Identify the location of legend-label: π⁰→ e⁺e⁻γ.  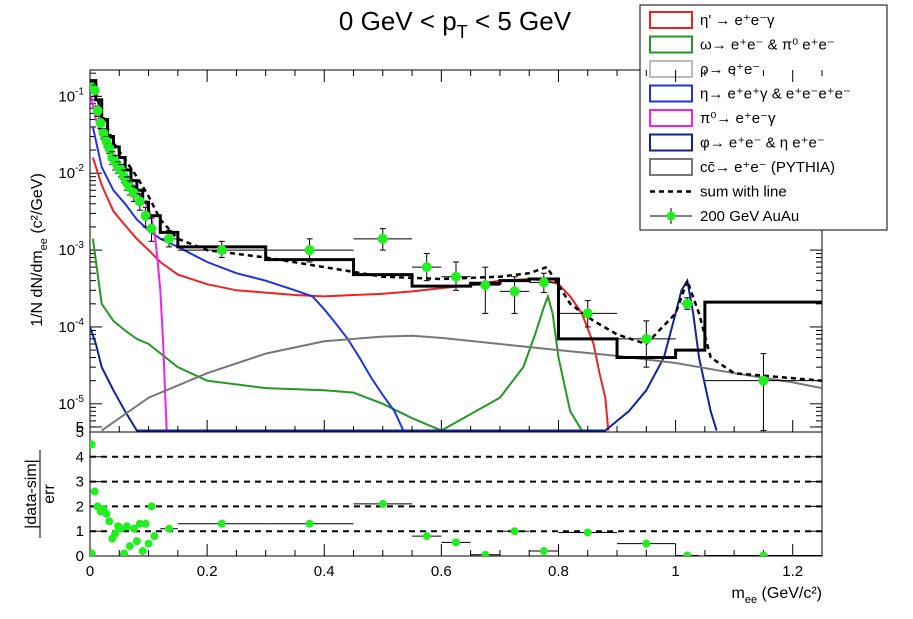
(738, 118).